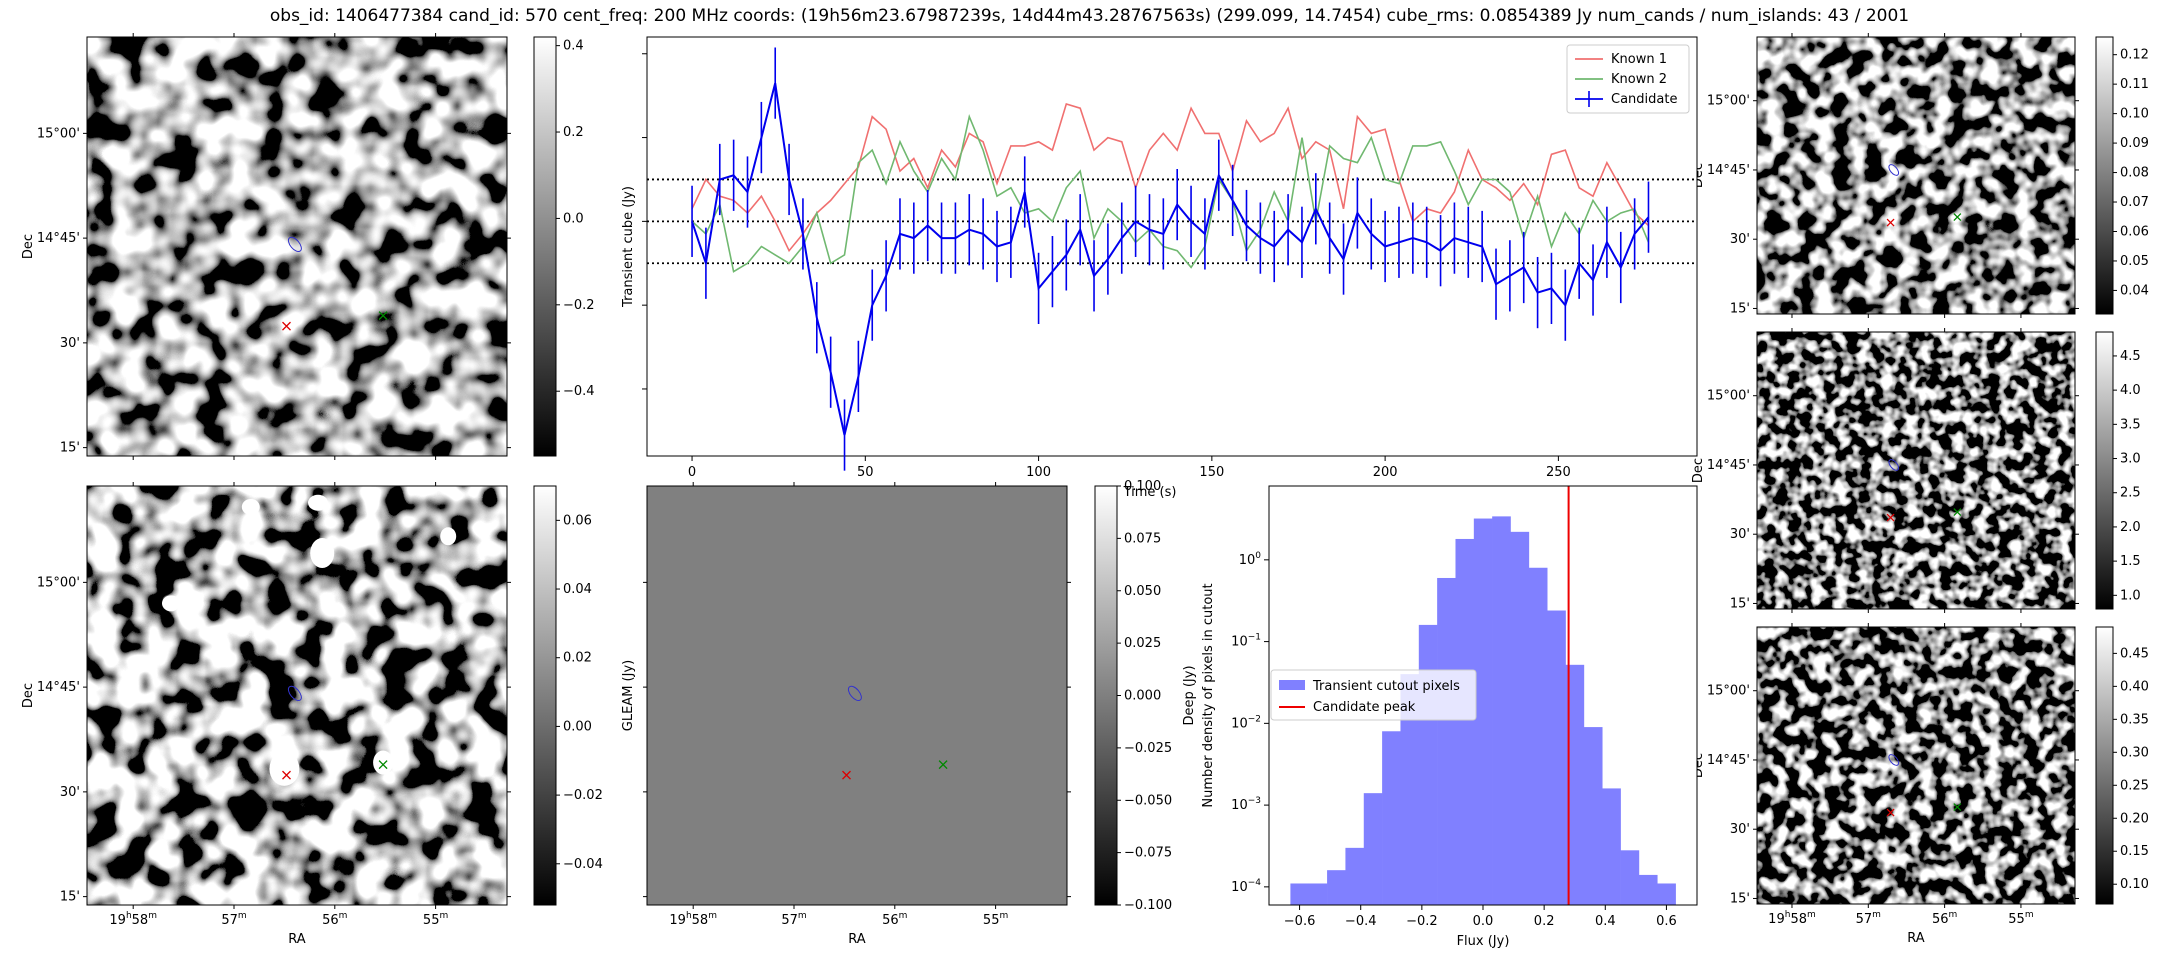  Describe the element at coordinates (1483, 941) in the screenshot. I see `x-axis-label: Flux (Jy)` at that location.